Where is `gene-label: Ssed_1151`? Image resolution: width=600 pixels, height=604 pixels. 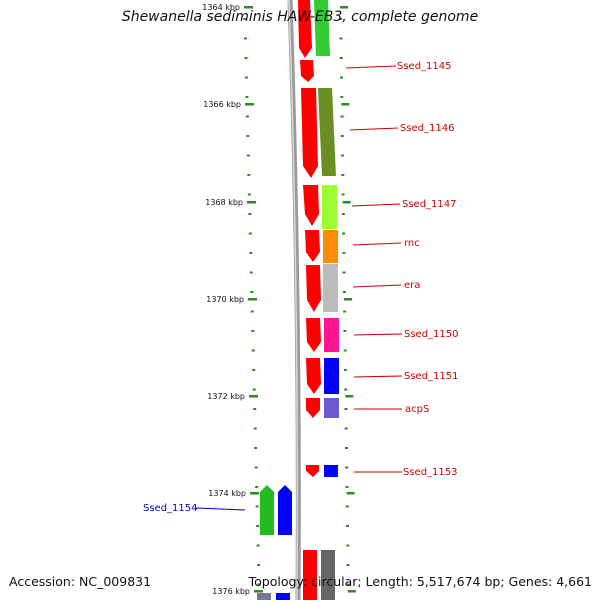 gene-label: Ssed_1151 is located at coordinates (431, 376).